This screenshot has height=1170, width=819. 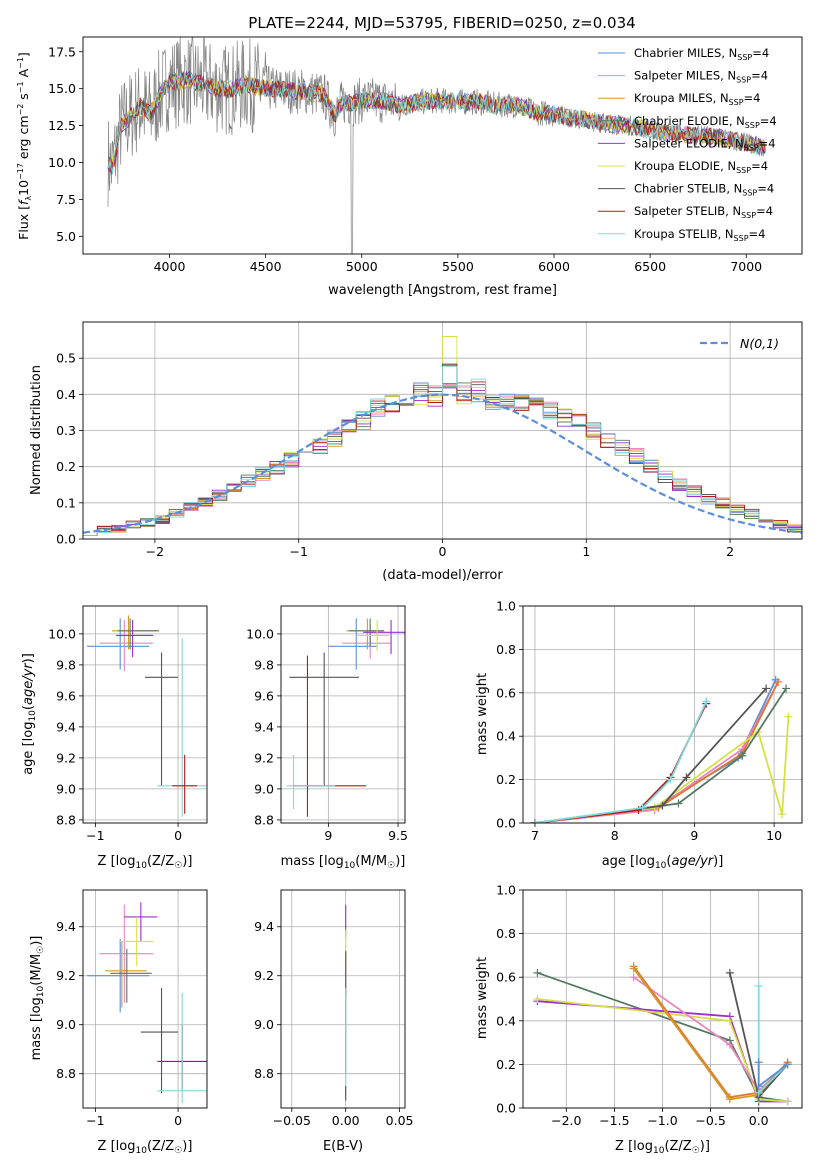 What do you see at coordinates (62, 125) in the screenshot?
I see `y-tick-label: 12.5` at bounding box center [62, 125].